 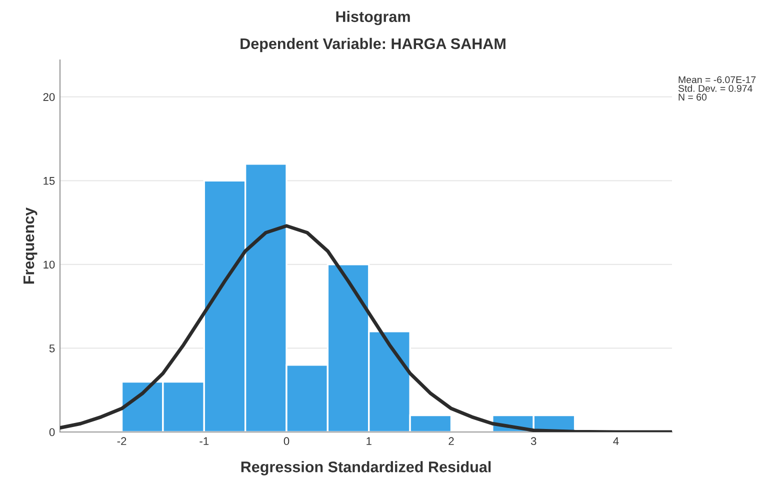 What do you see at coordinates (366, 468) in the screenshot?
I see `x-axis-title: Regression Standardized Residual` at bounding box center [366, 468].